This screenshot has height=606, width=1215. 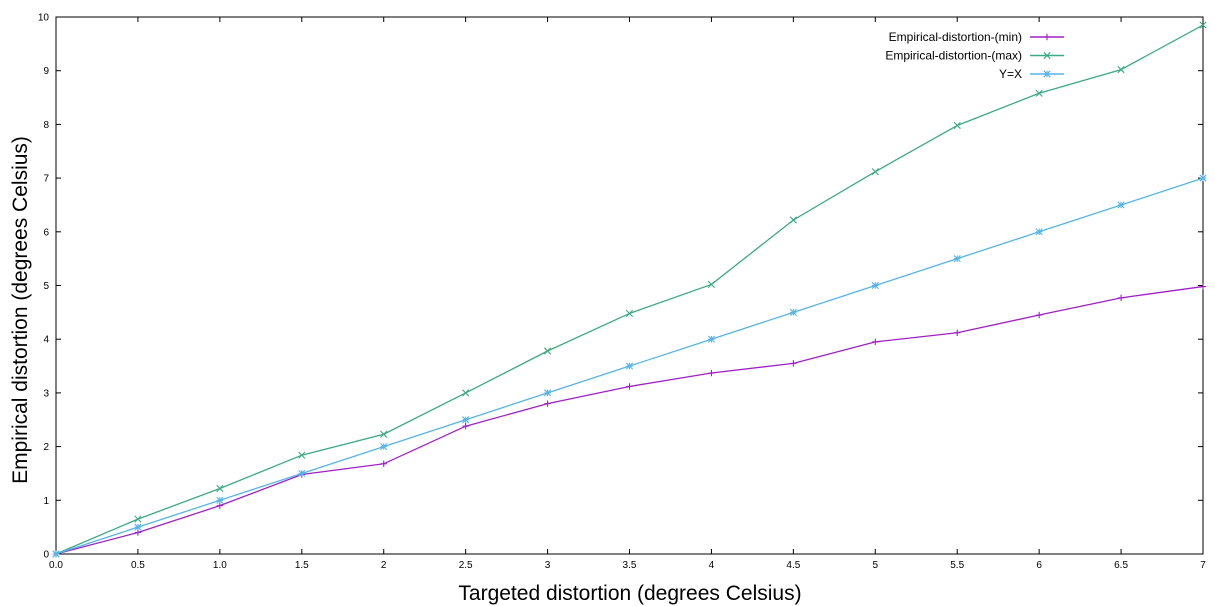 I want to click on x-tick-label: 3, so click(x=548, y=565).